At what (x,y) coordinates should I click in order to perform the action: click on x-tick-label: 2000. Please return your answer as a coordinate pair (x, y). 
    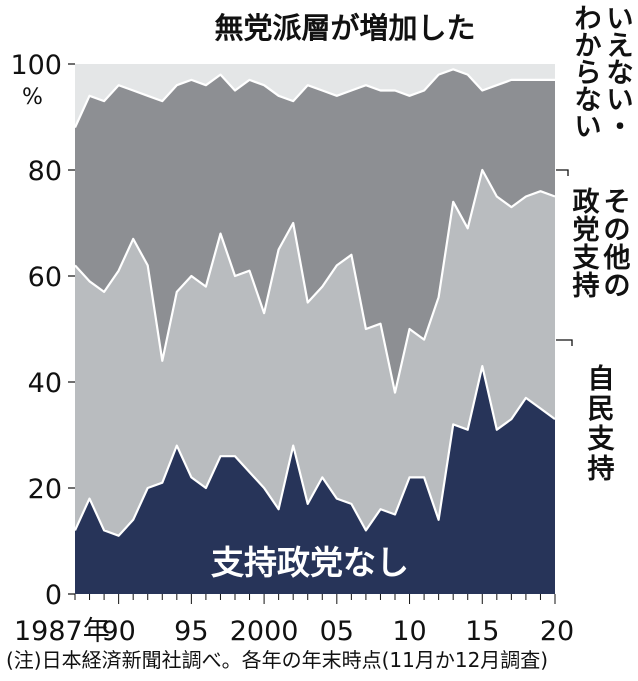
    Looking at the image, I should click on (264, 631).